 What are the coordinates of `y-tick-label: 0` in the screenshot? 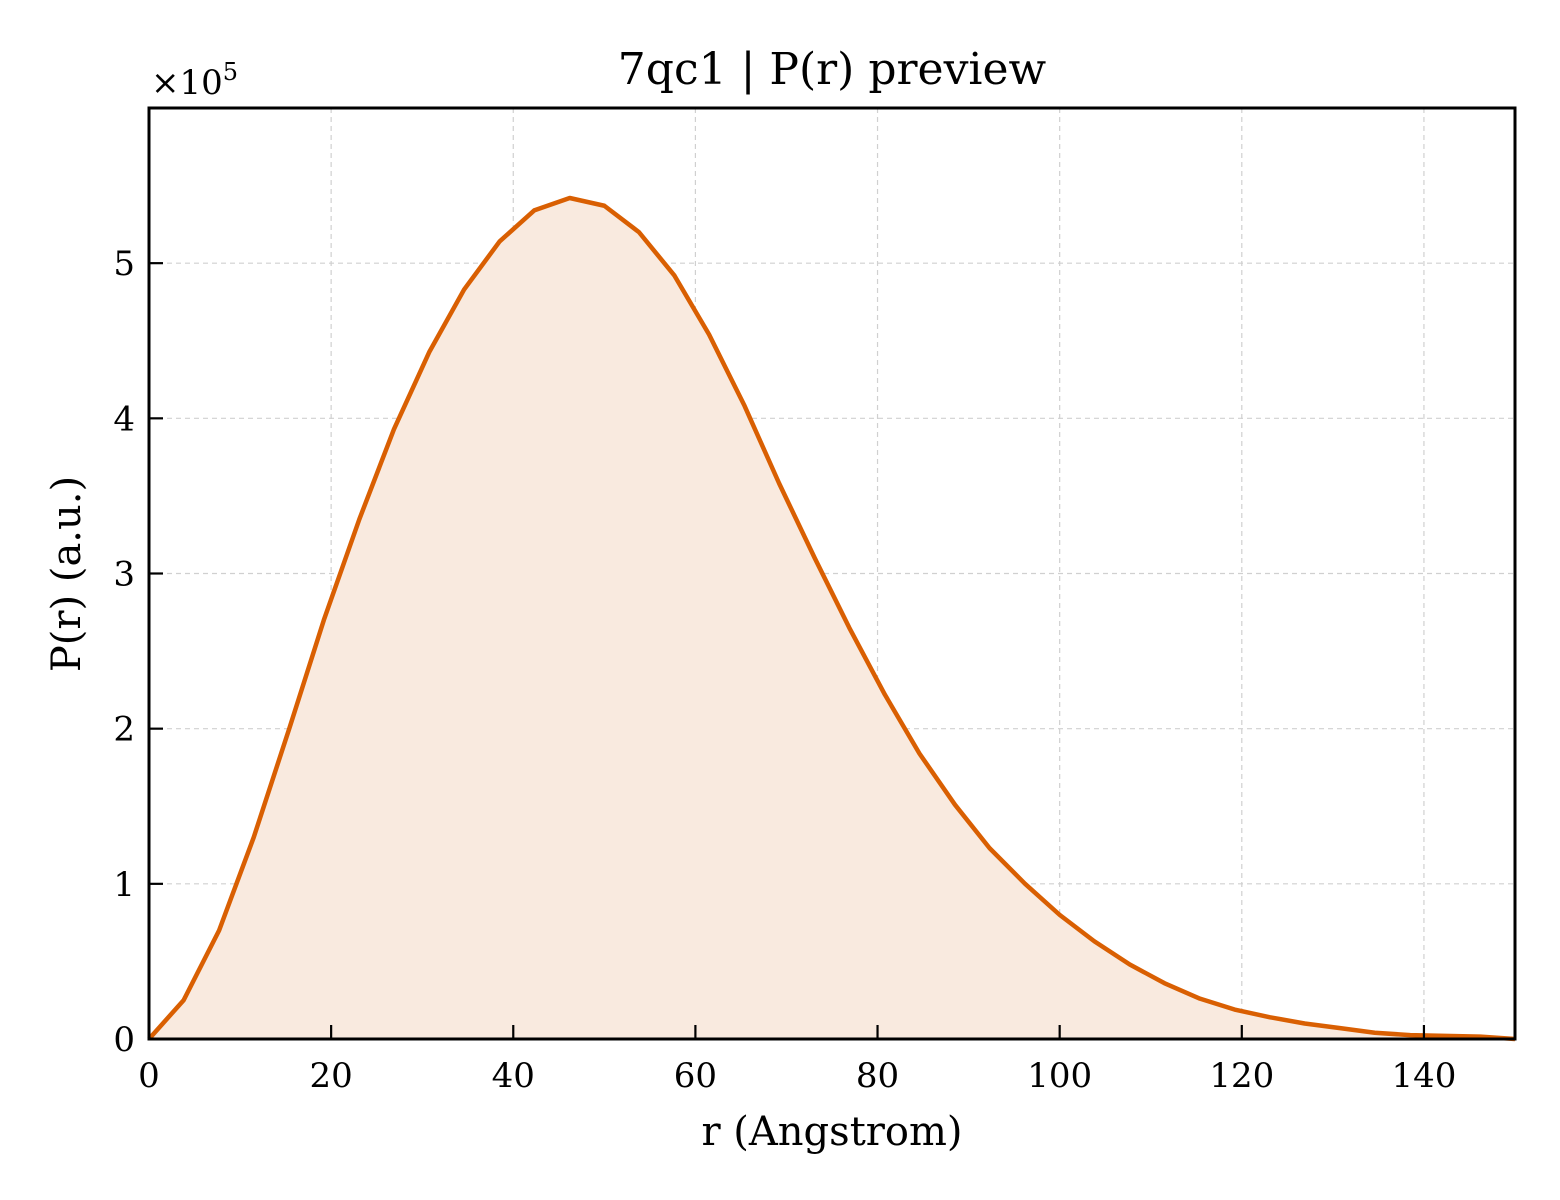 It's located at (124, 1040).